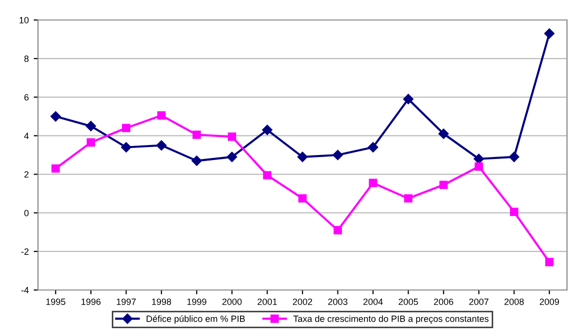 This screenshot has height=336, width=582. I want to click on x-tick-label: 1999, so click(196, 301).